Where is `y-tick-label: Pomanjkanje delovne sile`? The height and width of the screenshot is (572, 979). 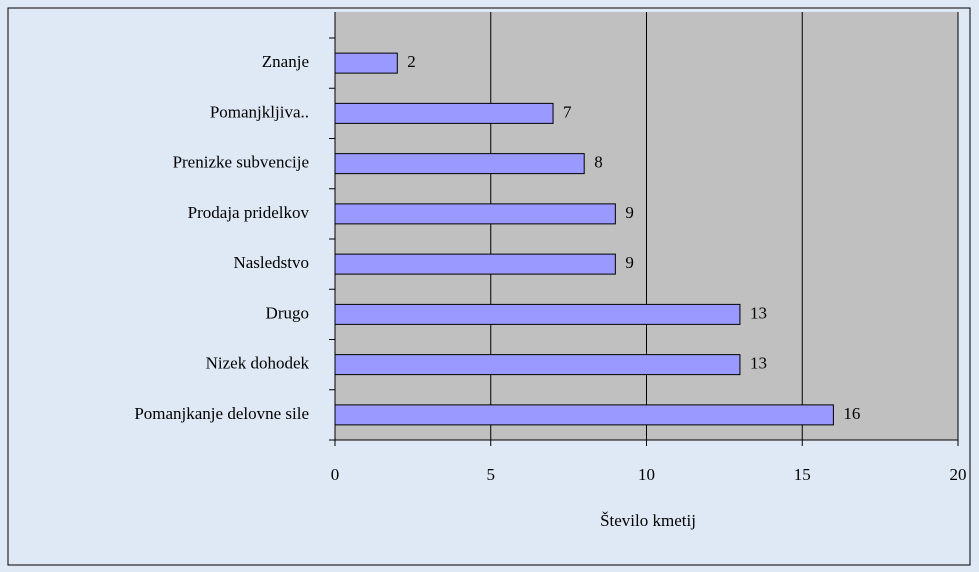 y-tick-label: Pomanjkanje delovne sile is located at coordinates (221, 413).